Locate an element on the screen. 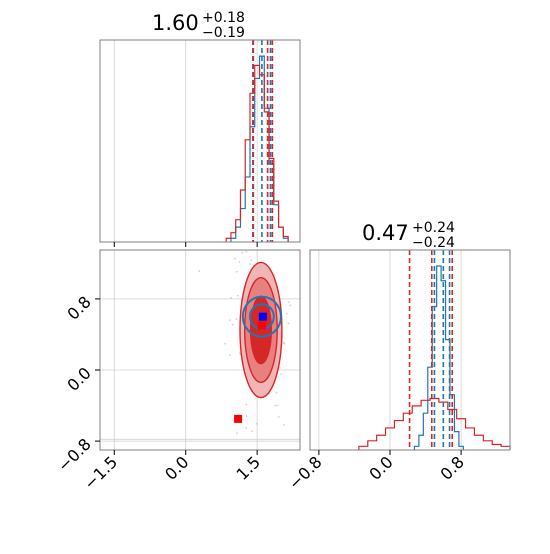  title-bottom-right-minus: −0.24 is located at coordinates (433, 243).